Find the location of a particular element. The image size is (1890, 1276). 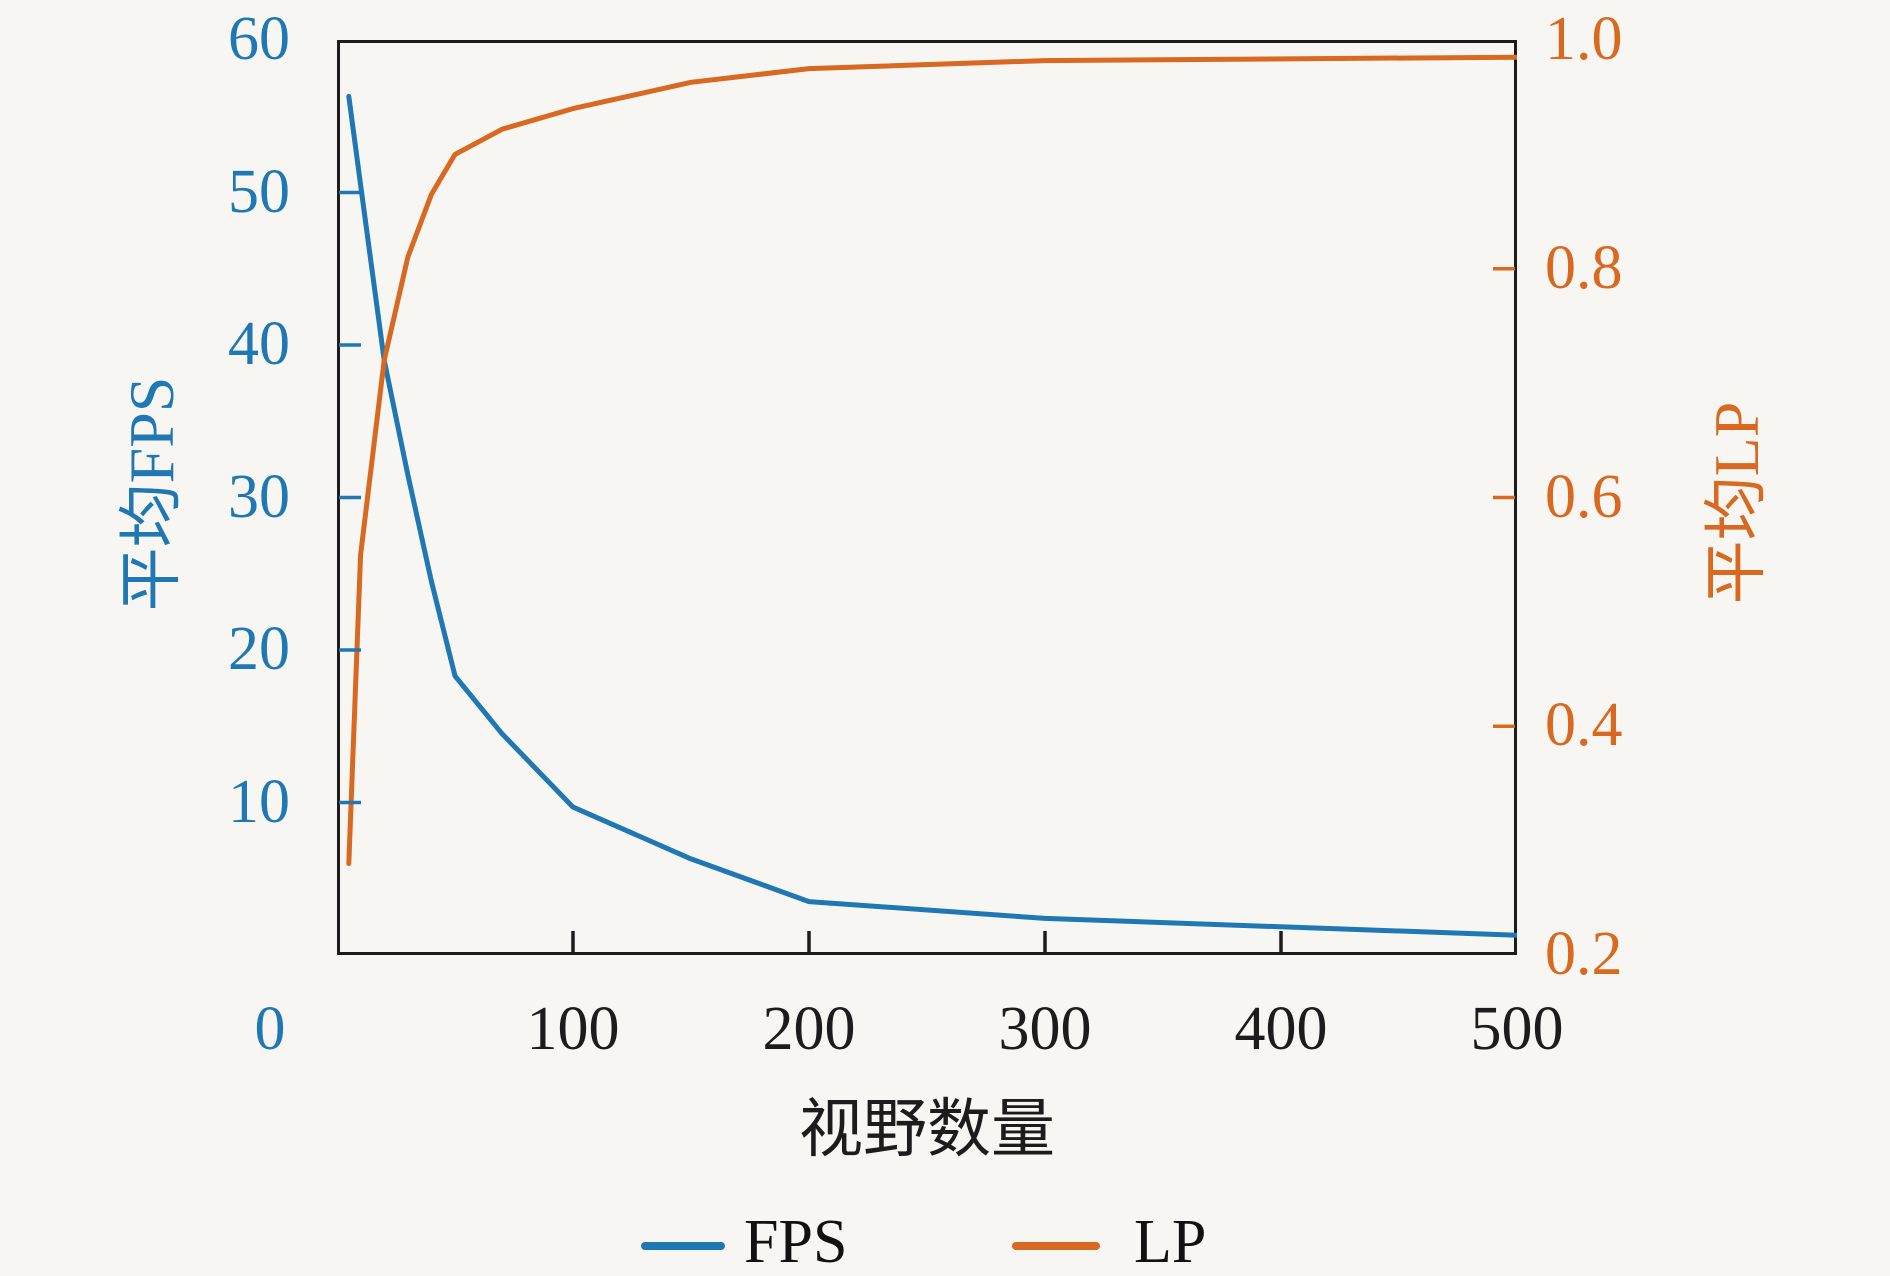

legend-label-lp: LP is located at coordinates (1170, 1242).